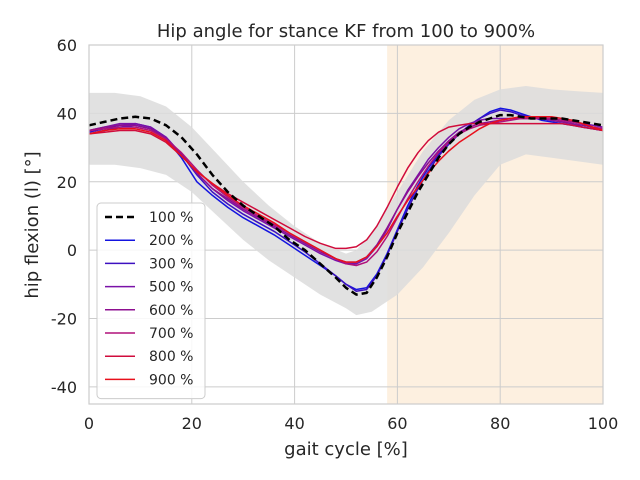 This screenshot has width=640, height=480. I want to click on y-tick-label: 20, so click(67, 182).